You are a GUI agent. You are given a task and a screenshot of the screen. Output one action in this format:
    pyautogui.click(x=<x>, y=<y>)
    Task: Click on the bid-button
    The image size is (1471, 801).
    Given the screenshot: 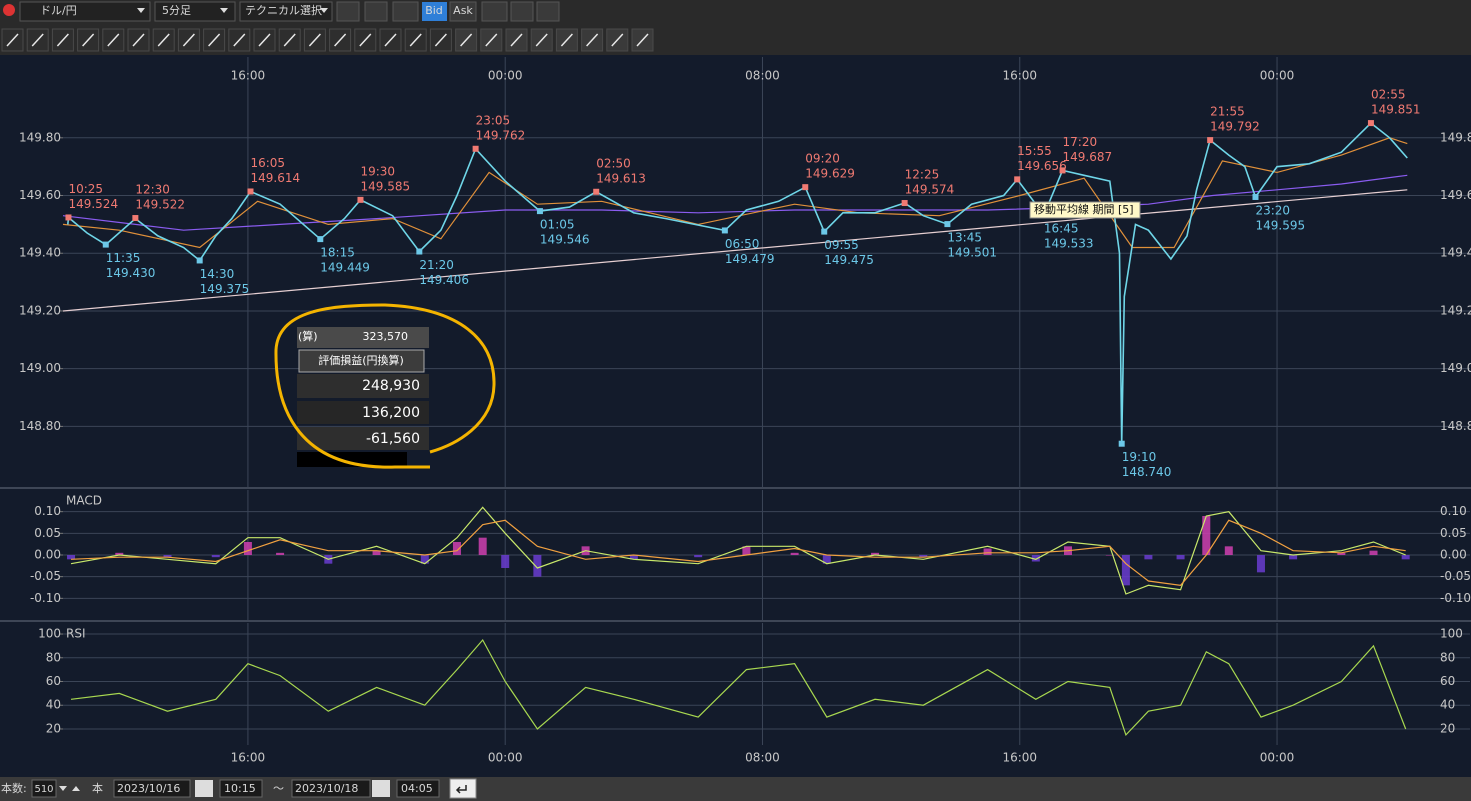 What is the action you would take?
    pyautogui.click(x=434, y=11)
    